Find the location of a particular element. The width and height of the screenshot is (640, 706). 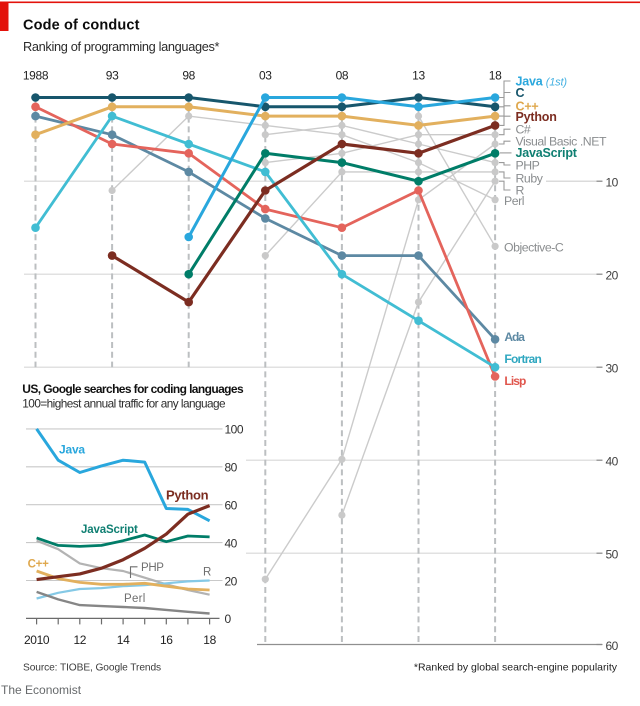

svg-text:US, Google searches for coding: US, Google searches for coding languages is located at coordinates (133, 389).